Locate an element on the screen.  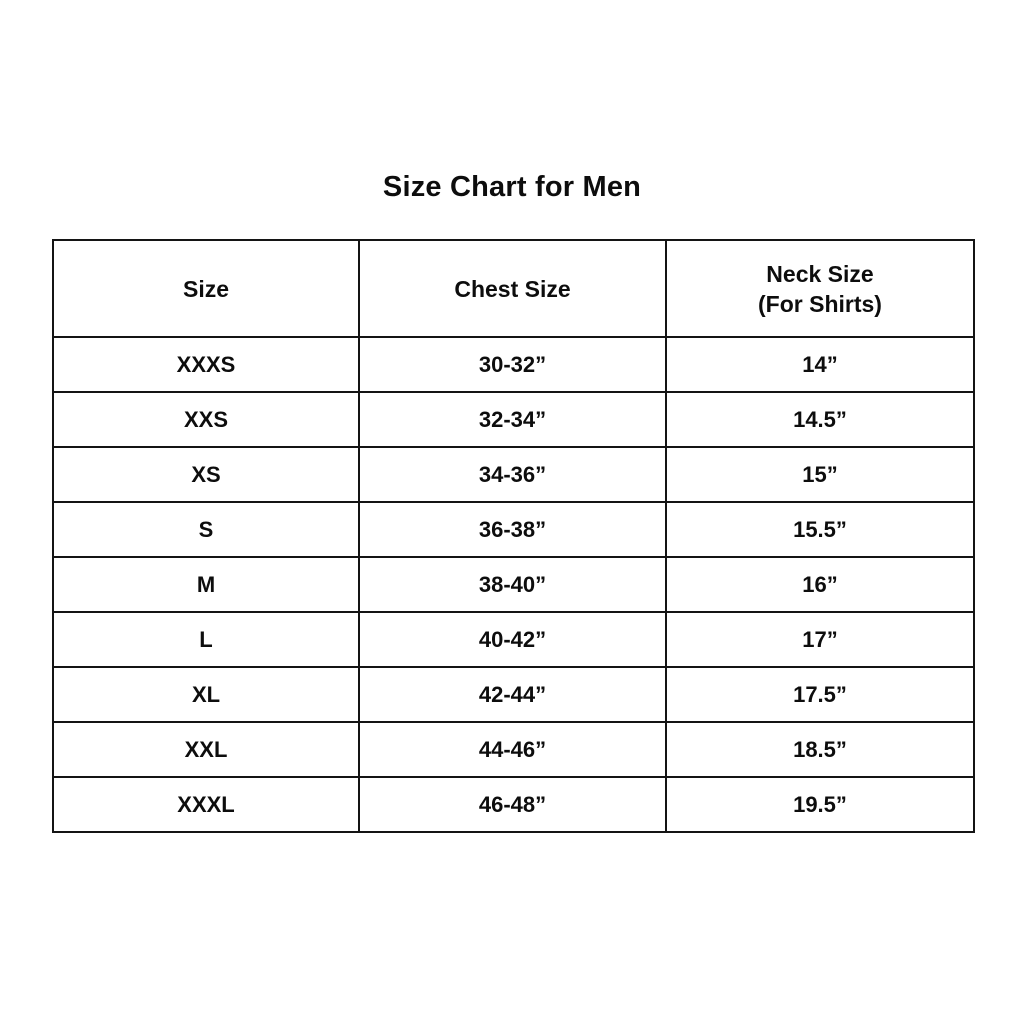
cell-size: XXXL is located at coordinates (206, 804).